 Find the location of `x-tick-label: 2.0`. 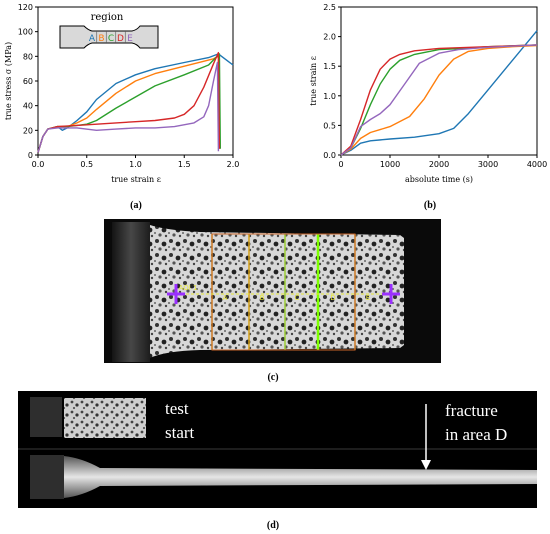

x-tick-label: 2.0 is located at coordinates (233, 164).